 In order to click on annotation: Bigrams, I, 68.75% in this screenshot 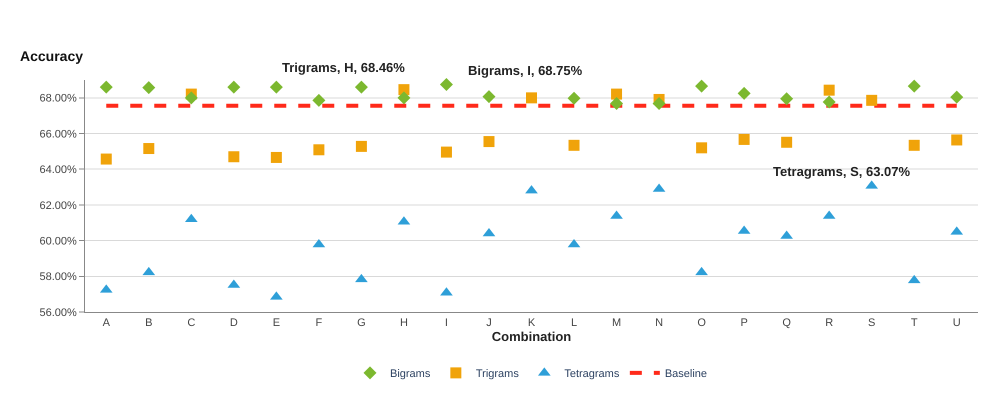, I will do `click(525, 70)`.